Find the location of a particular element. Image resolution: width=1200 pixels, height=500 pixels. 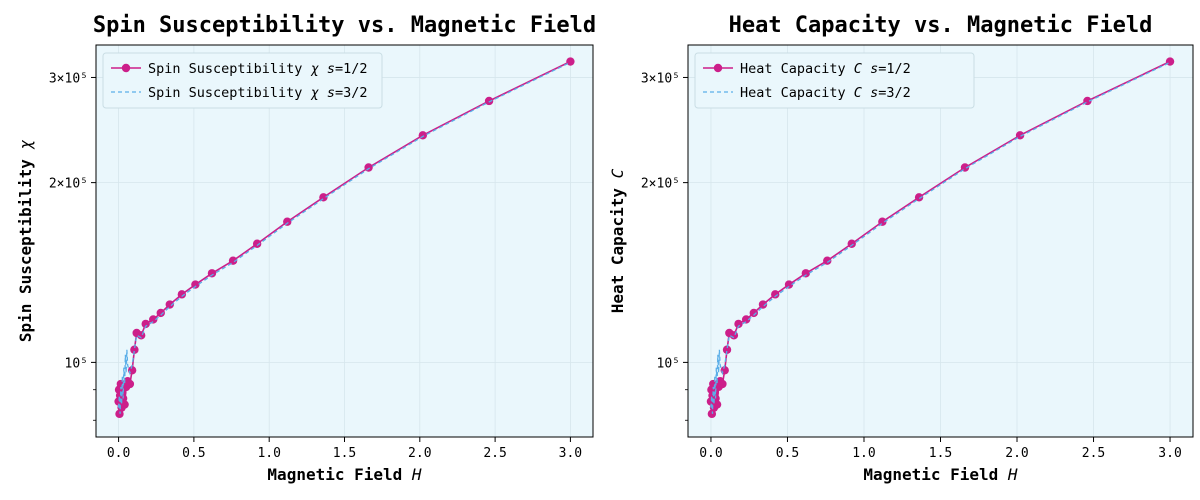

y-axis-label: Heat Capacity C is located at coordinates (617, 240).